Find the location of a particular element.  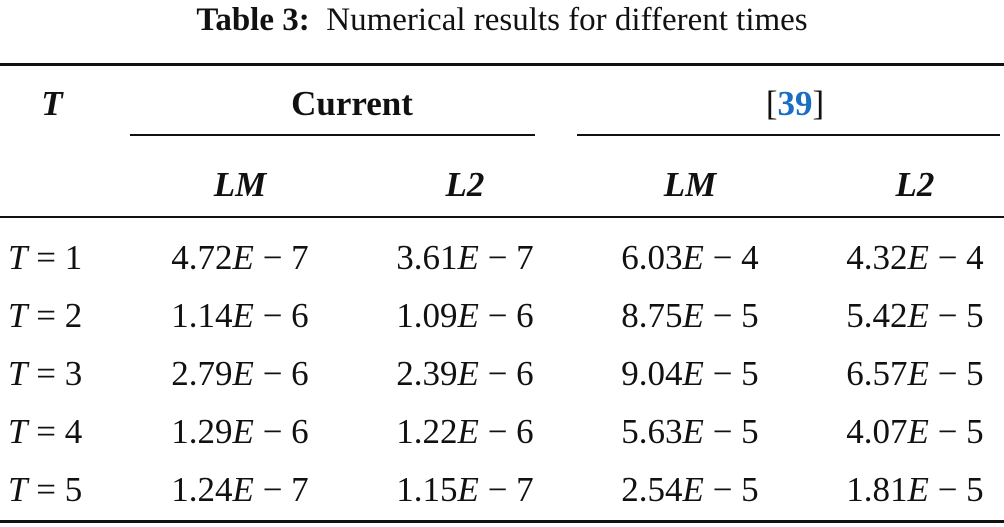

bottom-rule is located at coordinates (502, 521).